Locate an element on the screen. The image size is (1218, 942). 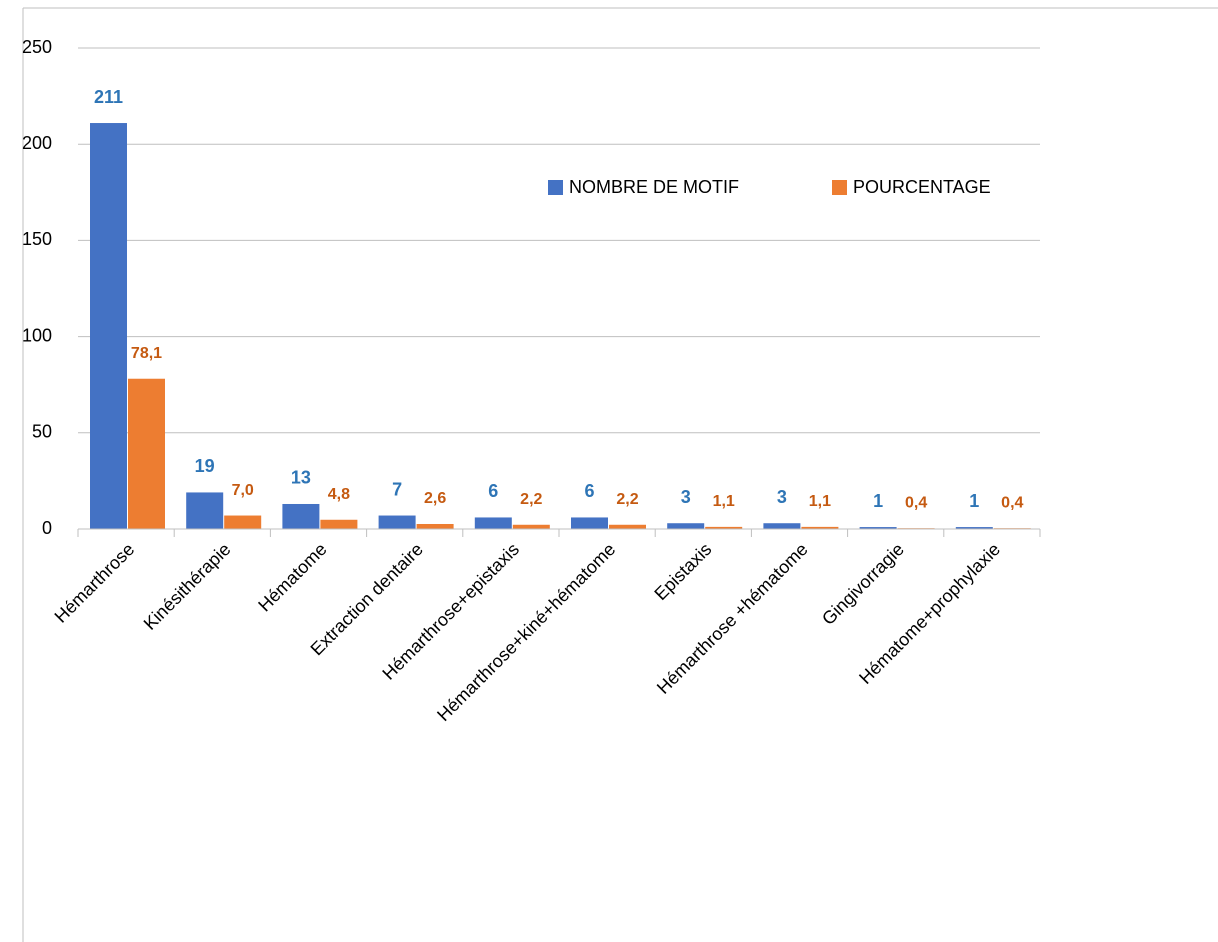
data-label: 4,8 is located at coordinates (339, 494).